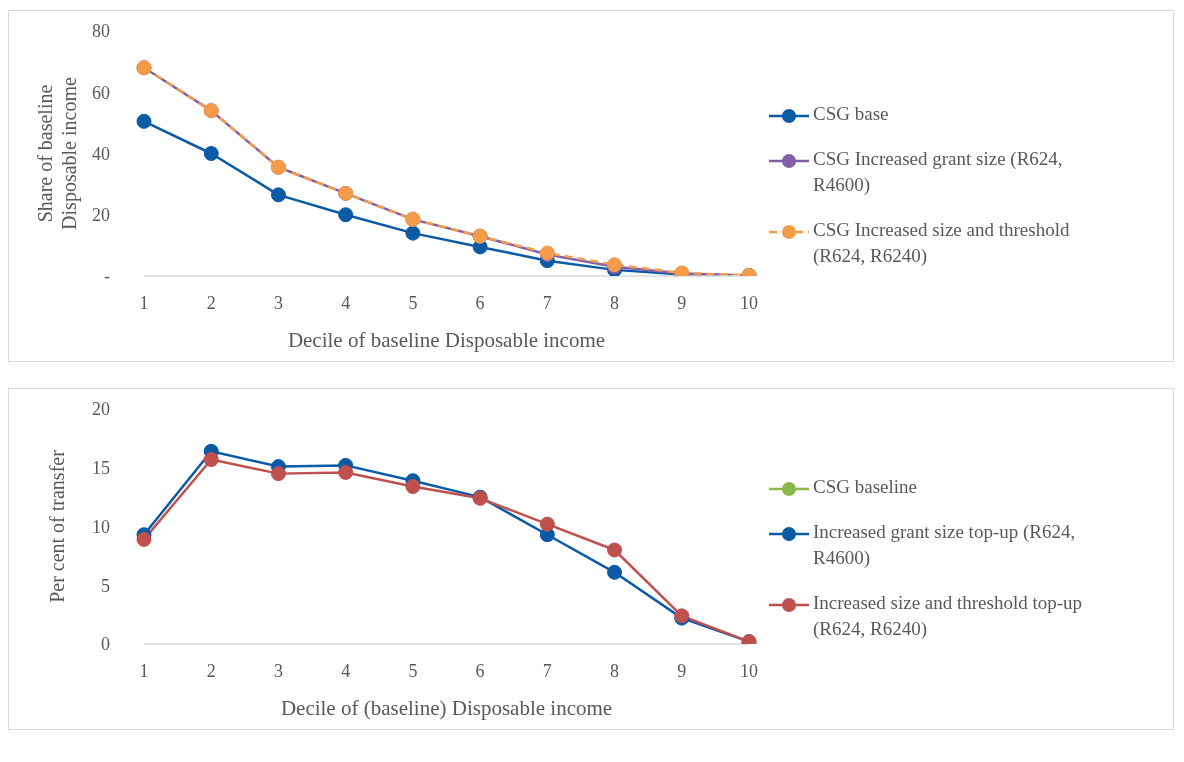 Image resolution: width=1184 pixels, height=762 pixels. I want to click on y-tick-label: 15, so click(101, 468).